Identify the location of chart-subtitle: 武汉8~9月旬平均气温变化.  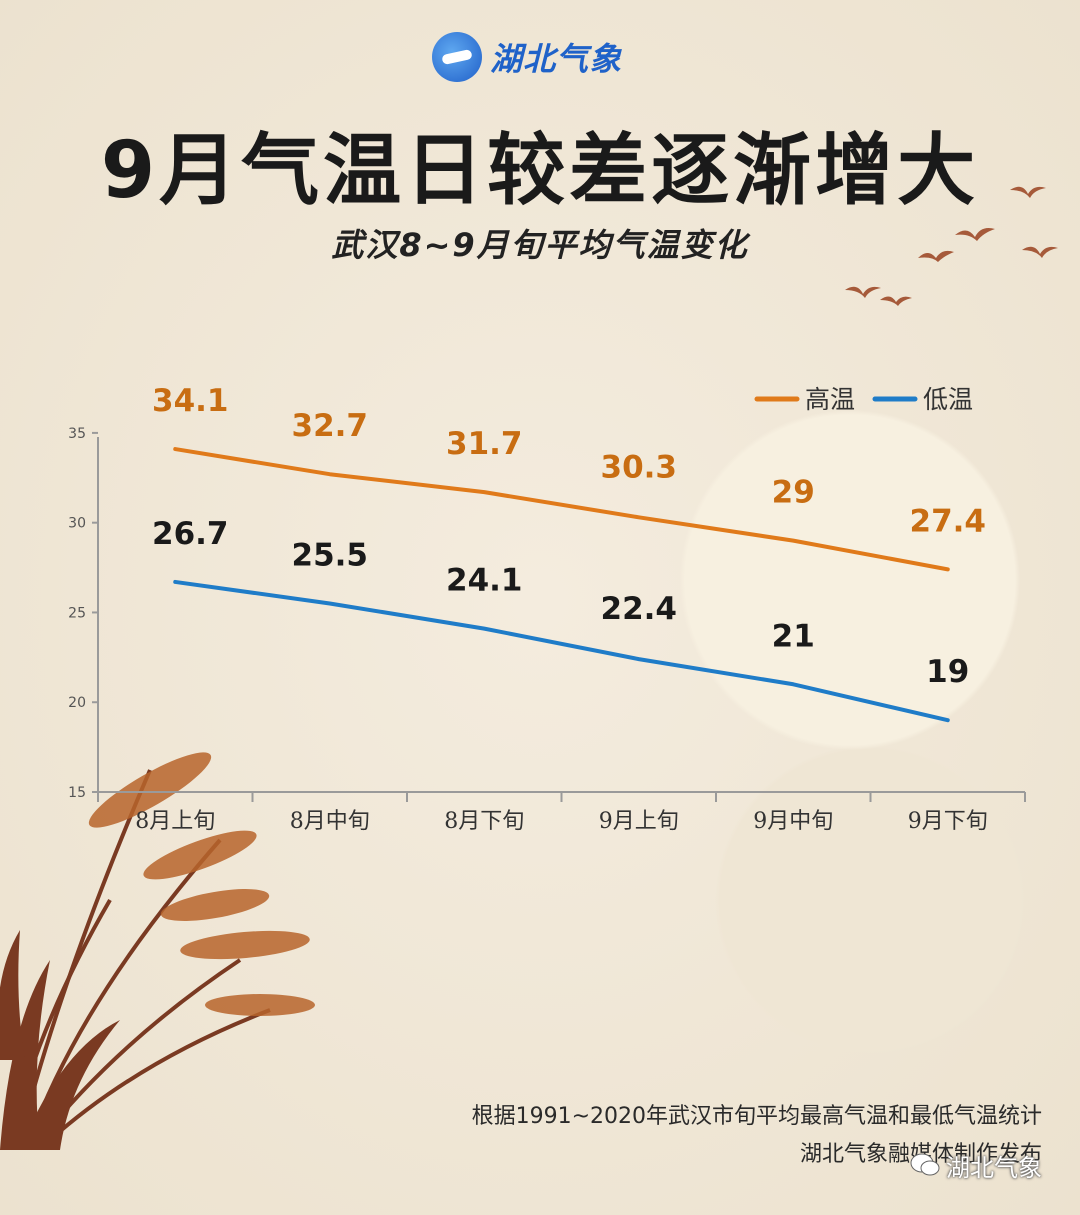
(540, 245).